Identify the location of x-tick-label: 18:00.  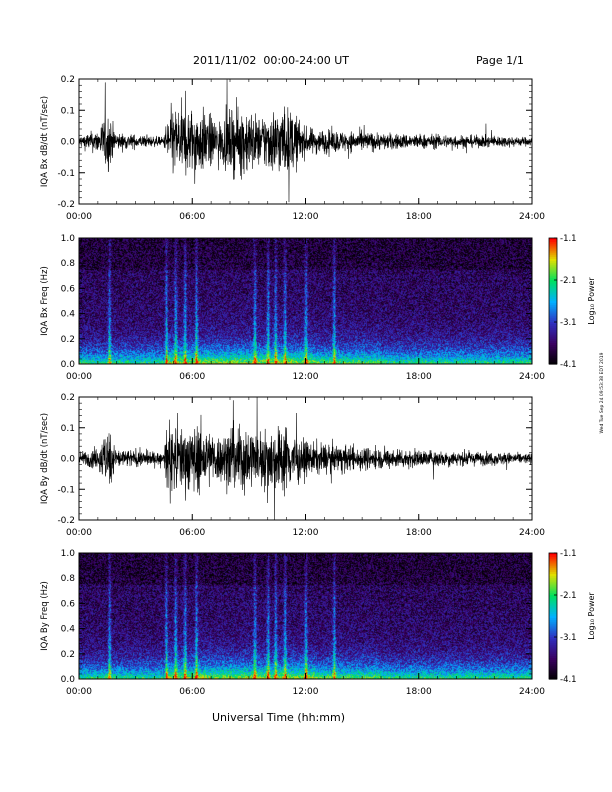
(419, 533).